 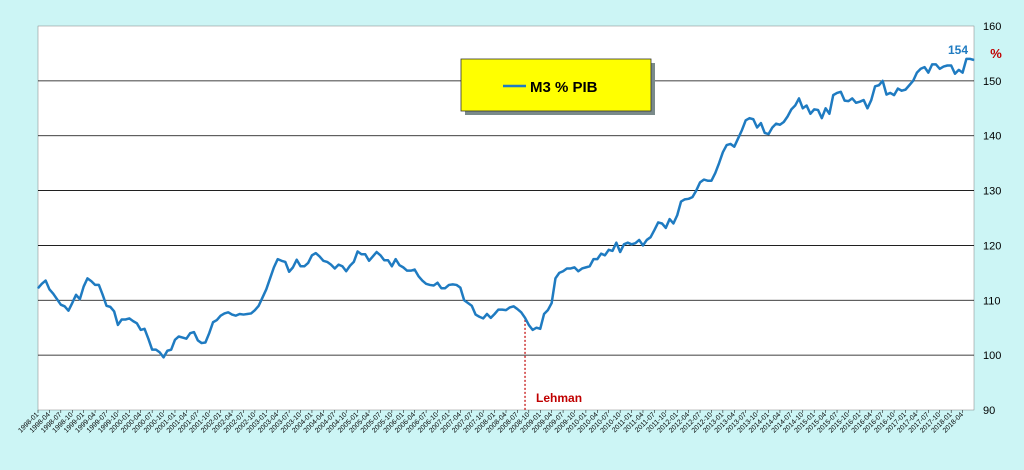 I want to click on y-tick-label: 110, so click(x=992, y=301).